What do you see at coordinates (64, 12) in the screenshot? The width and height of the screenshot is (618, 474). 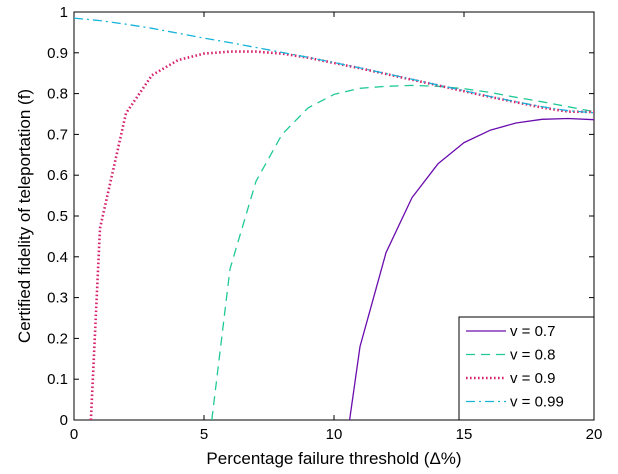 I see `y-tick-label: 1` at bounding box center [64, 12].